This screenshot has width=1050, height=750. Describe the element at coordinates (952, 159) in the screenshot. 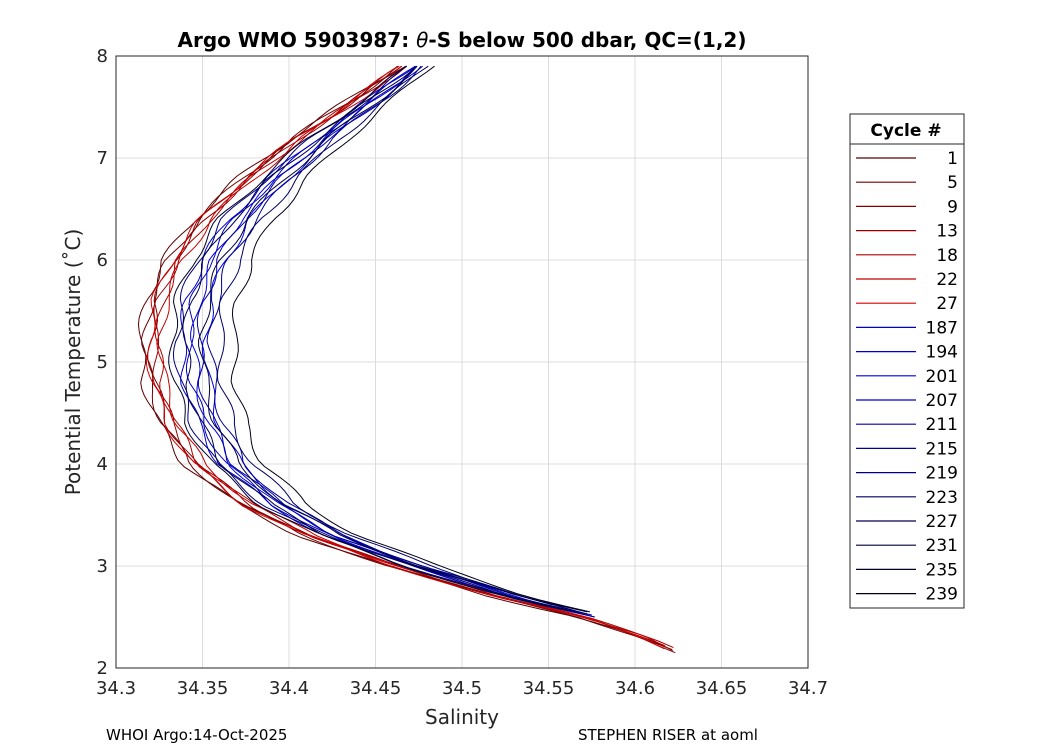

I see `legend-label: 1` at that location.